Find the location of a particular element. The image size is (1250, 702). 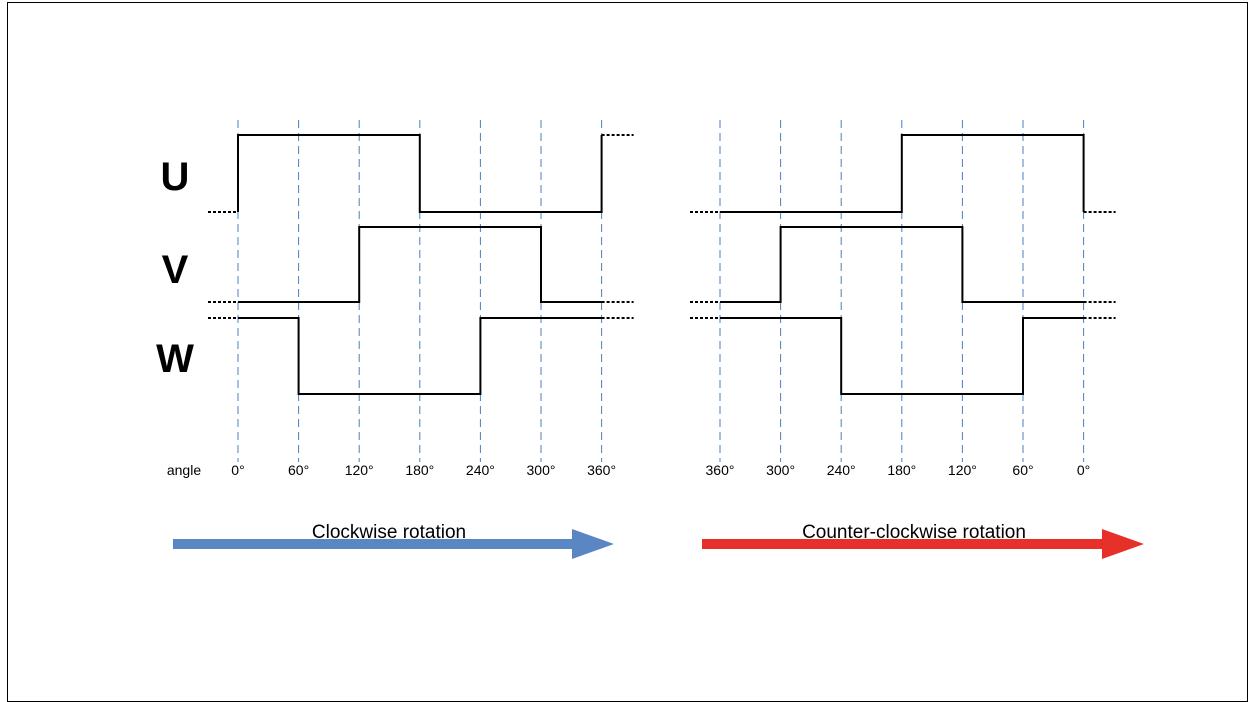

clockwise-waveform-u is located at coordinates (420, 173).